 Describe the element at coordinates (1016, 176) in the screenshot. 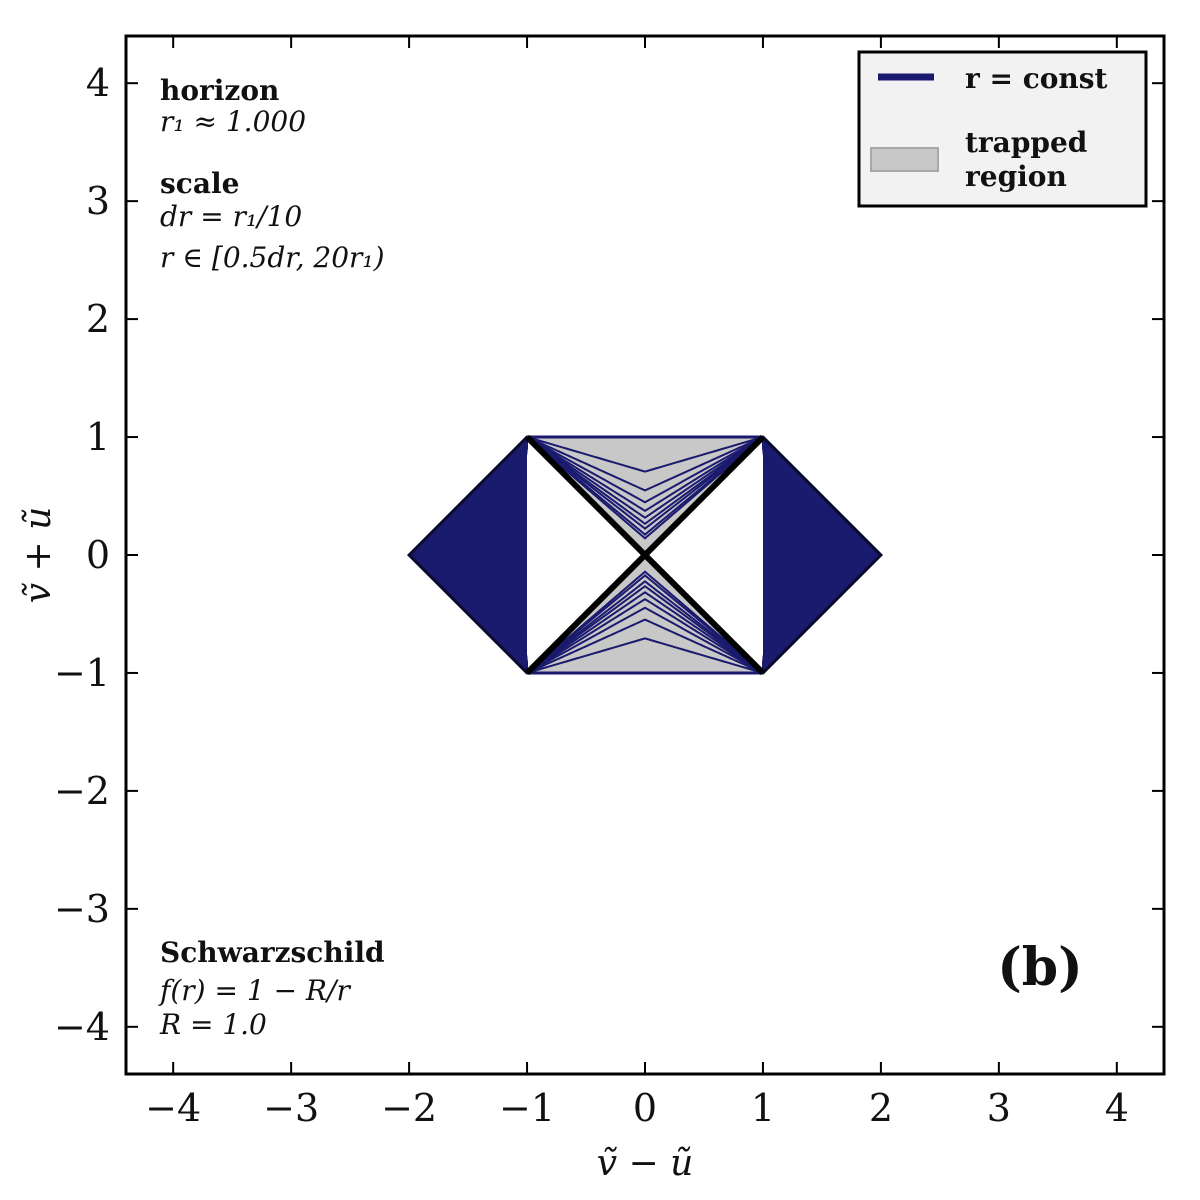

I see `legend-label-region: region` at that location.